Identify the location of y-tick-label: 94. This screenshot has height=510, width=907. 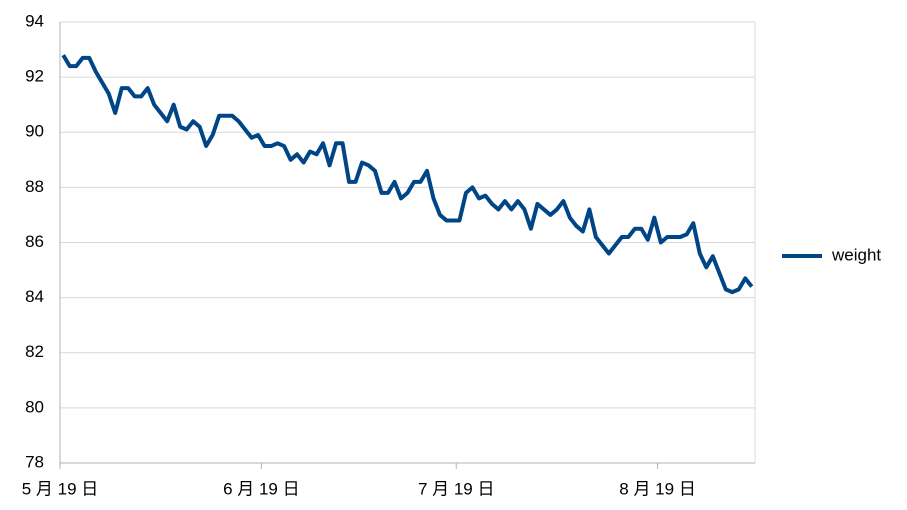
(34, 20).